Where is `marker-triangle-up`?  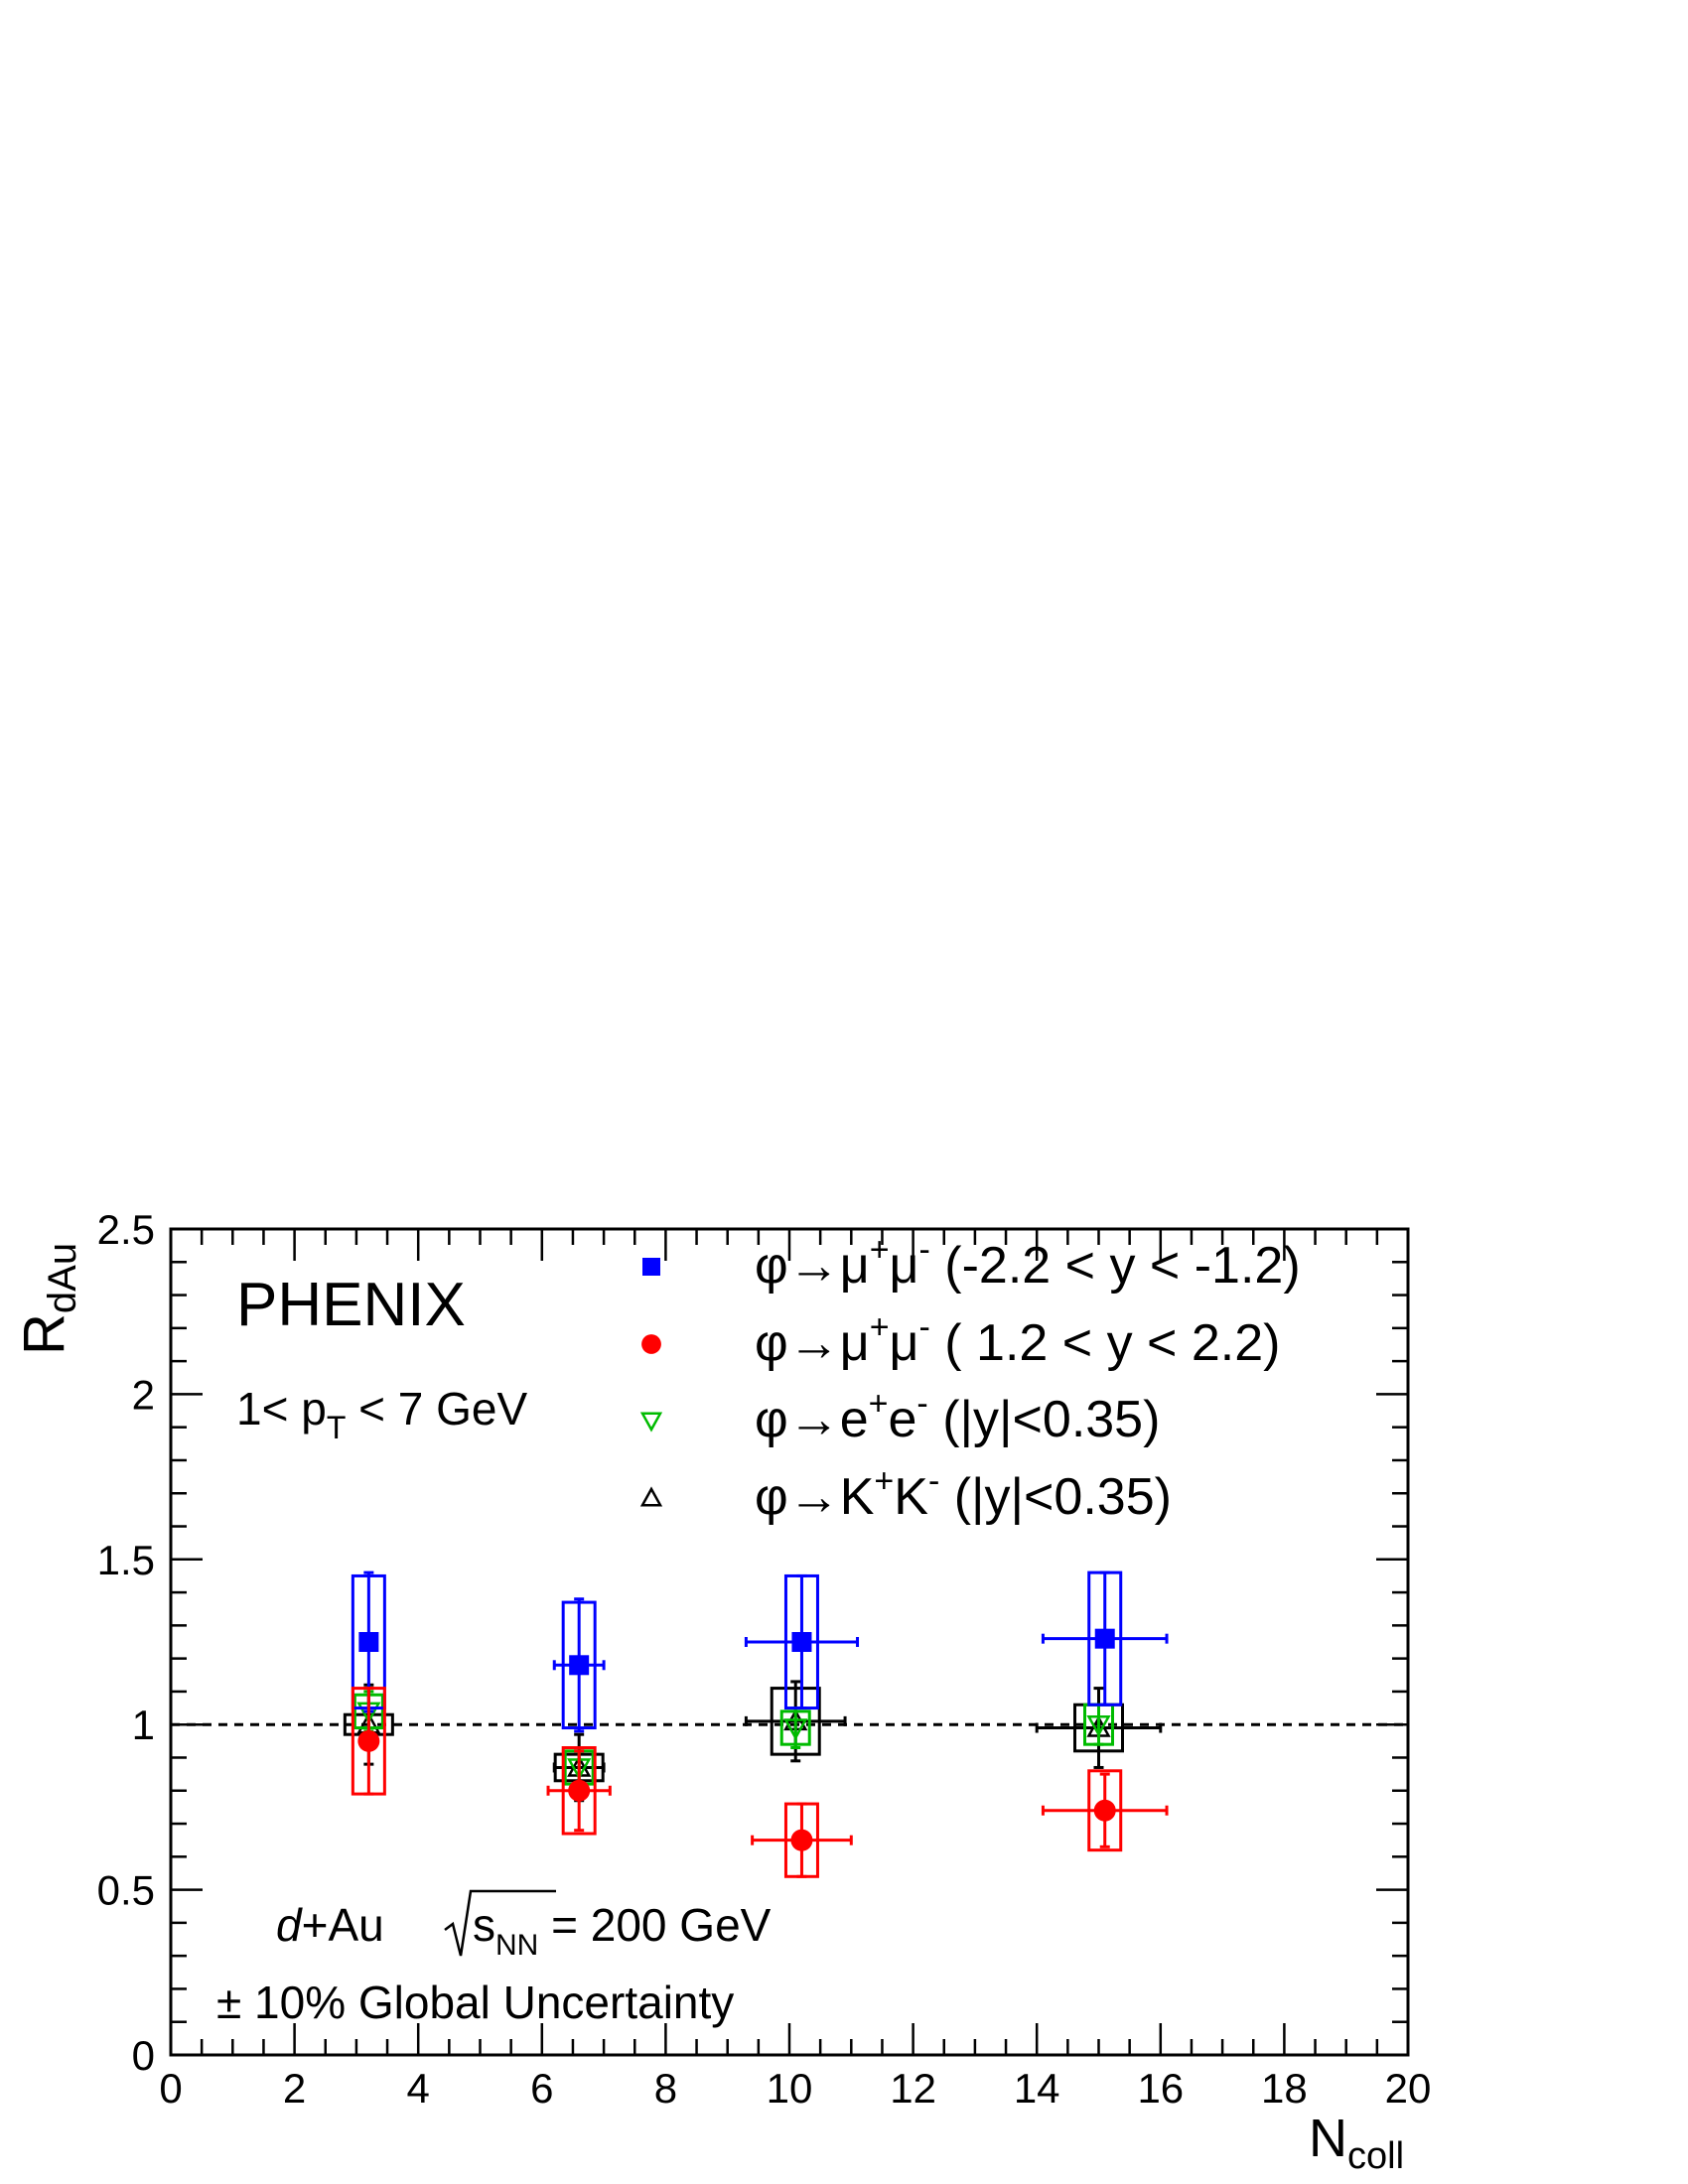
marker-triangle-up is located at coordinates (651, 1496).